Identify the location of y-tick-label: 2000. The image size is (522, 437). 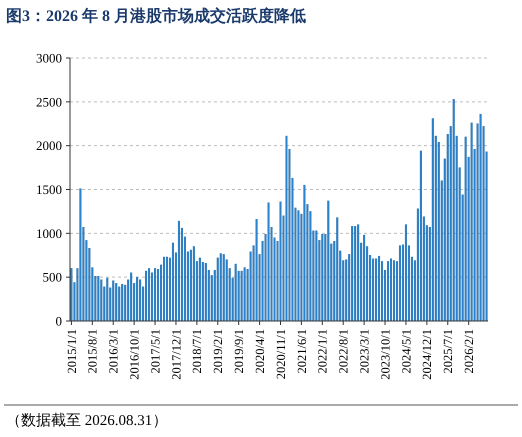
(49, 146).